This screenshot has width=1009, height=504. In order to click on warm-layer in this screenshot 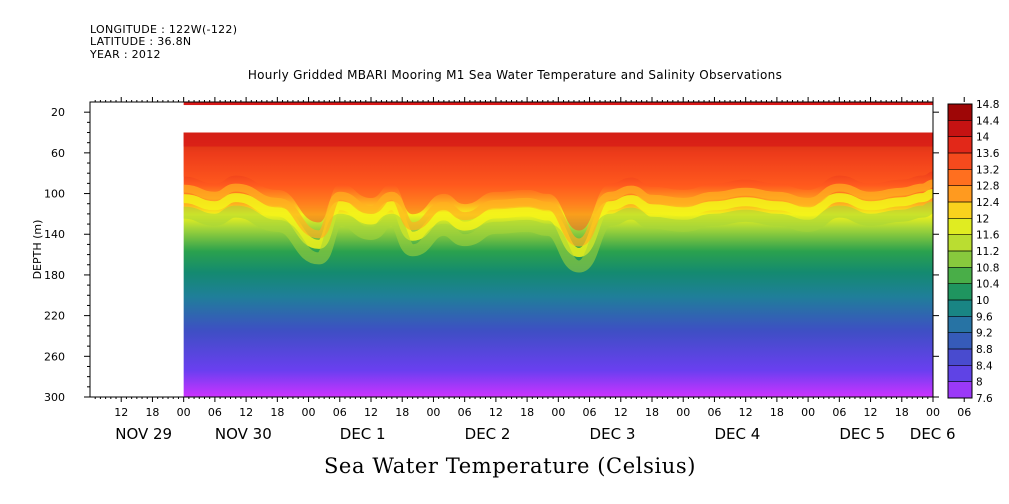, I will do `click(558, 181)`.